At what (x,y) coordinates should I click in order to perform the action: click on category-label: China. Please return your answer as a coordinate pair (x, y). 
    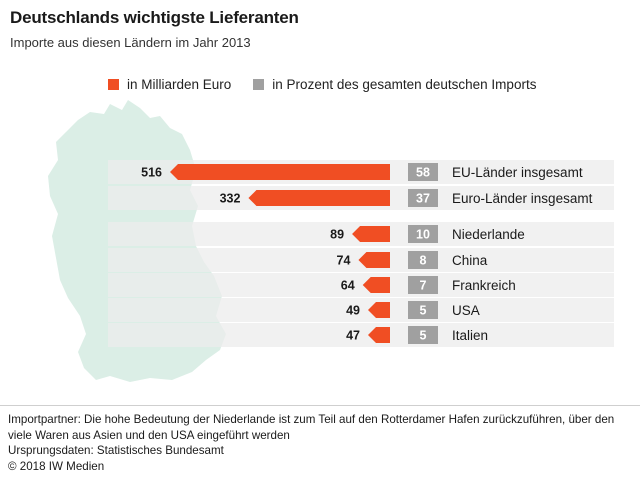
    Looking at the image, I should click on (470, 260).